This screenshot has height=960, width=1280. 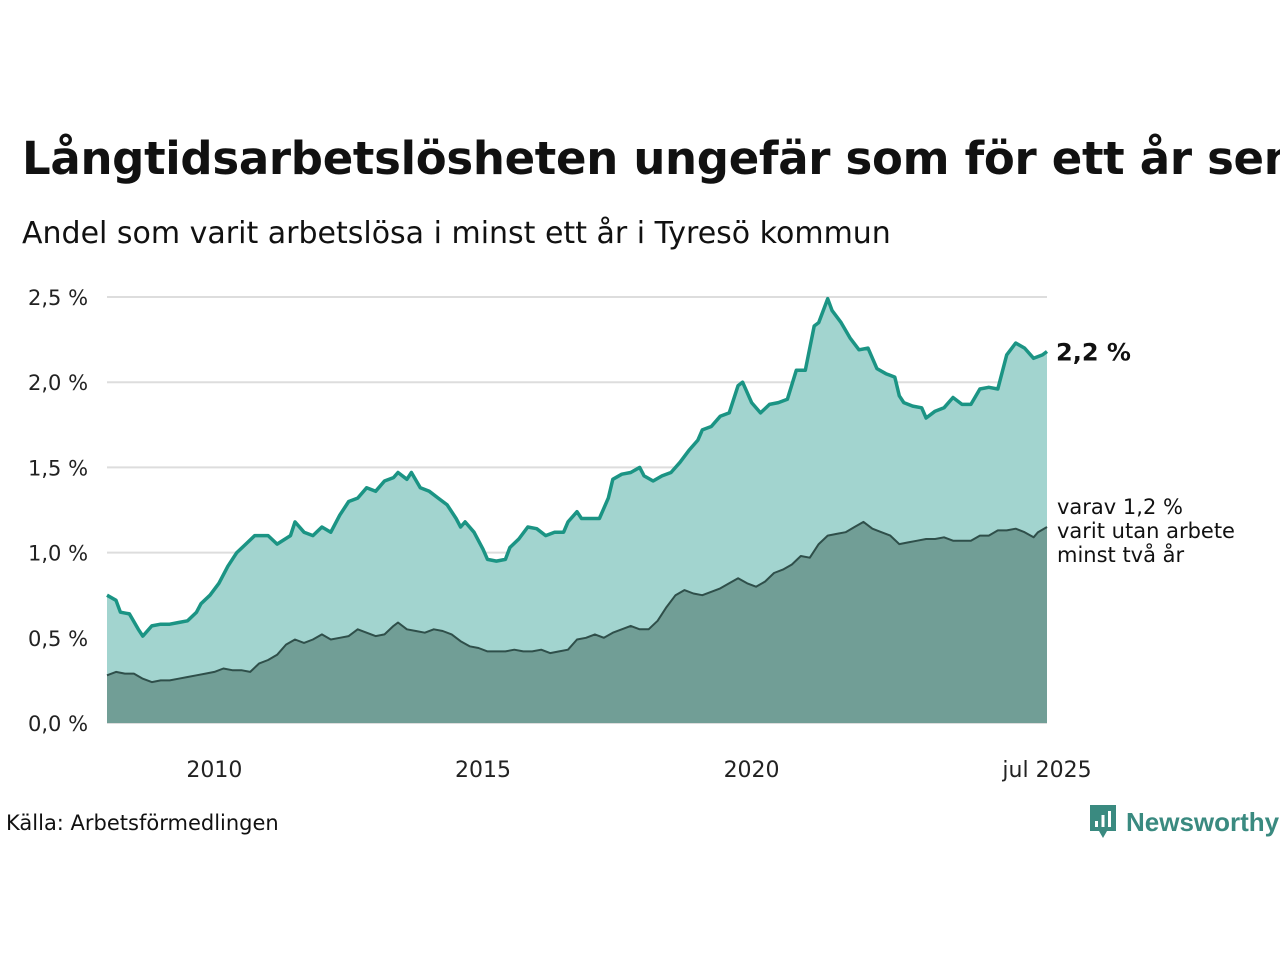 What do you see at coordinates (58, 468) in the screenshot?
I see `y-tick-label: 1,5 %` at bounding box center [58, 468].